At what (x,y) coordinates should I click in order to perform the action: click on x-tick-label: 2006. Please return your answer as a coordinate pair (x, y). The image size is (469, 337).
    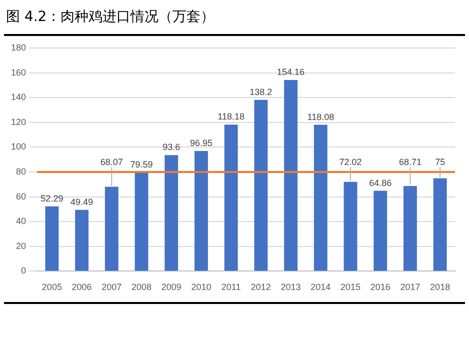
    Looking at the image, I should click on (82, 287).